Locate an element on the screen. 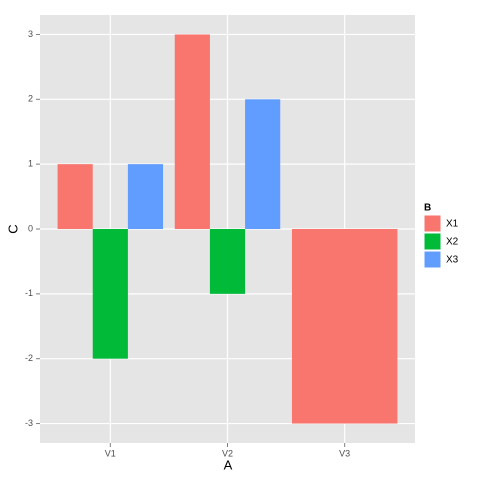 The width and height of the screenshot is (480, 485). y-tick-label: -1 is located at coordinates (29, 293).